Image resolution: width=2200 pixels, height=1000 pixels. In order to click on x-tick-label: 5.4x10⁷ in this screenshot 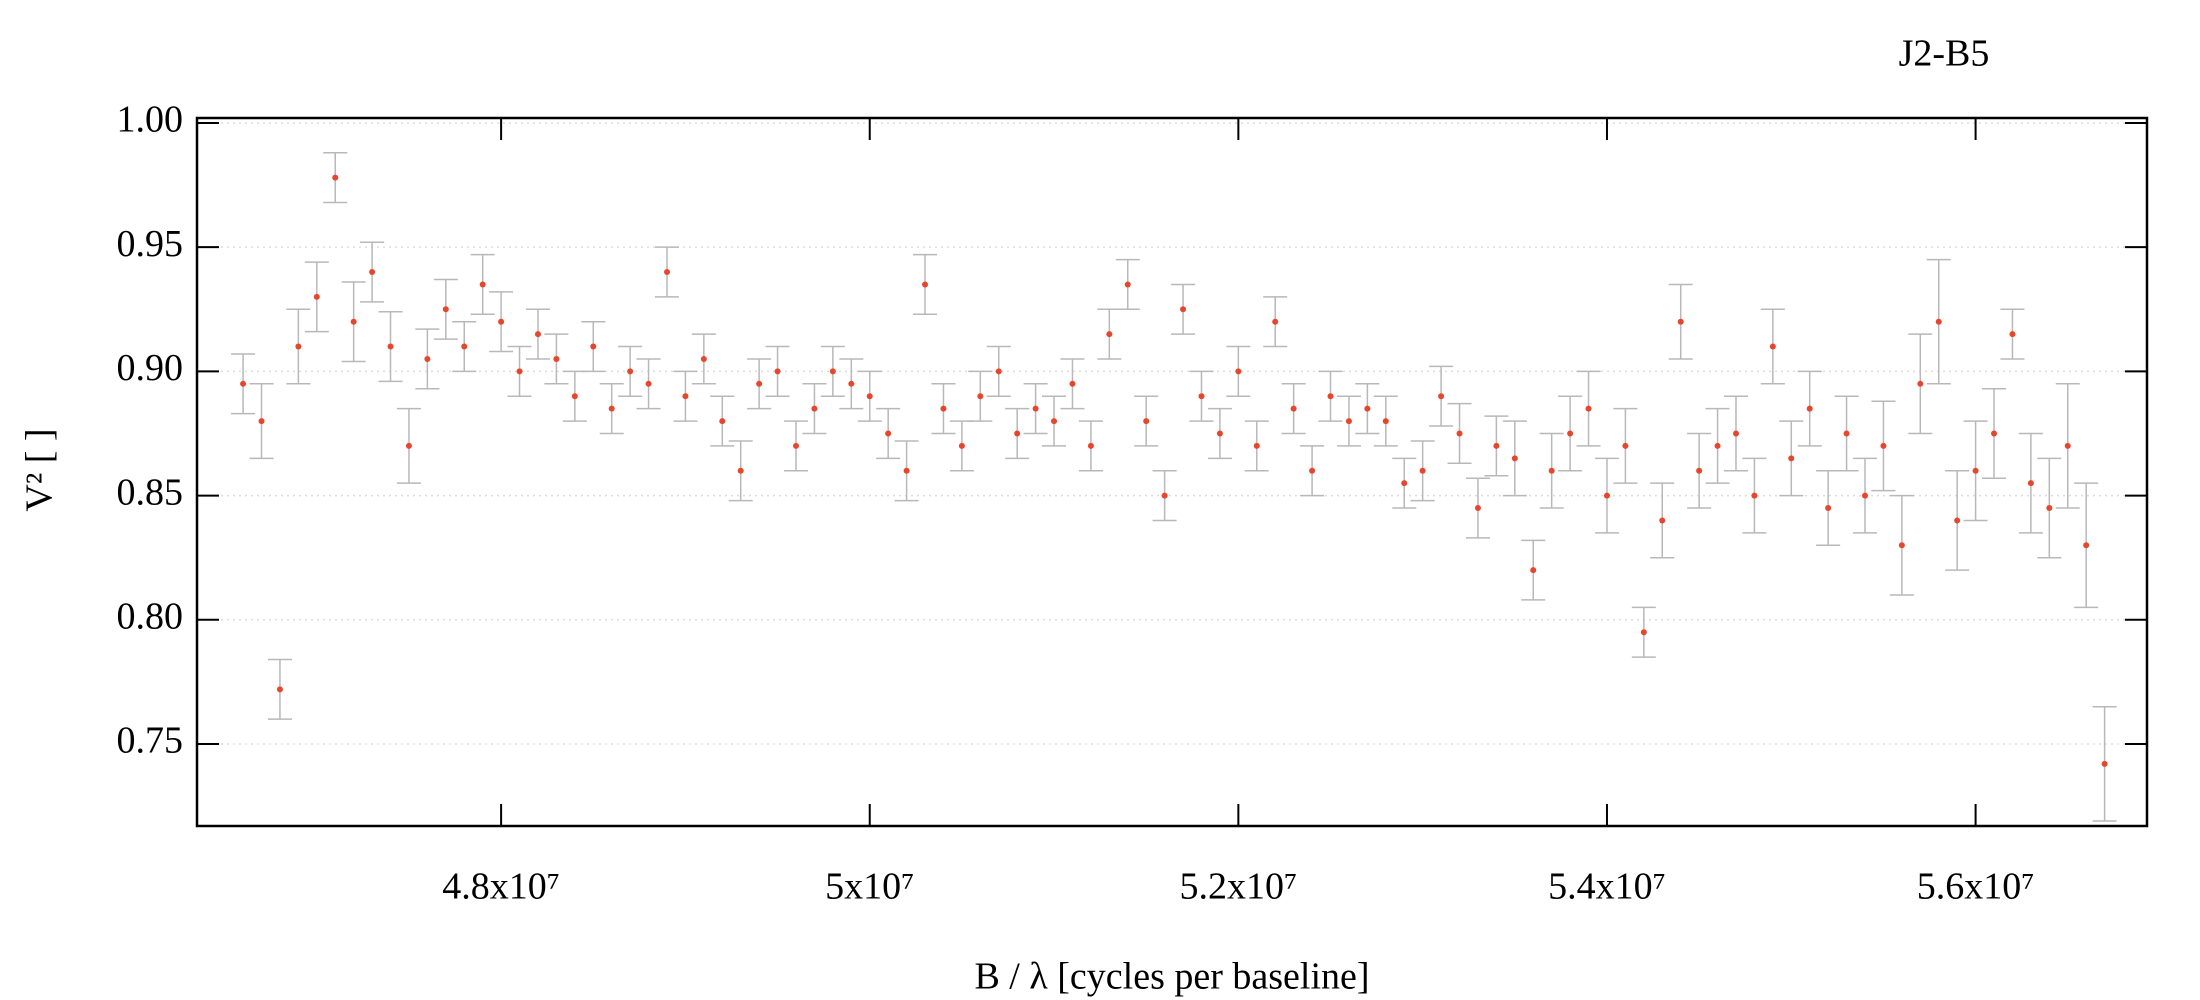, I will do `click(1607, 887)`.